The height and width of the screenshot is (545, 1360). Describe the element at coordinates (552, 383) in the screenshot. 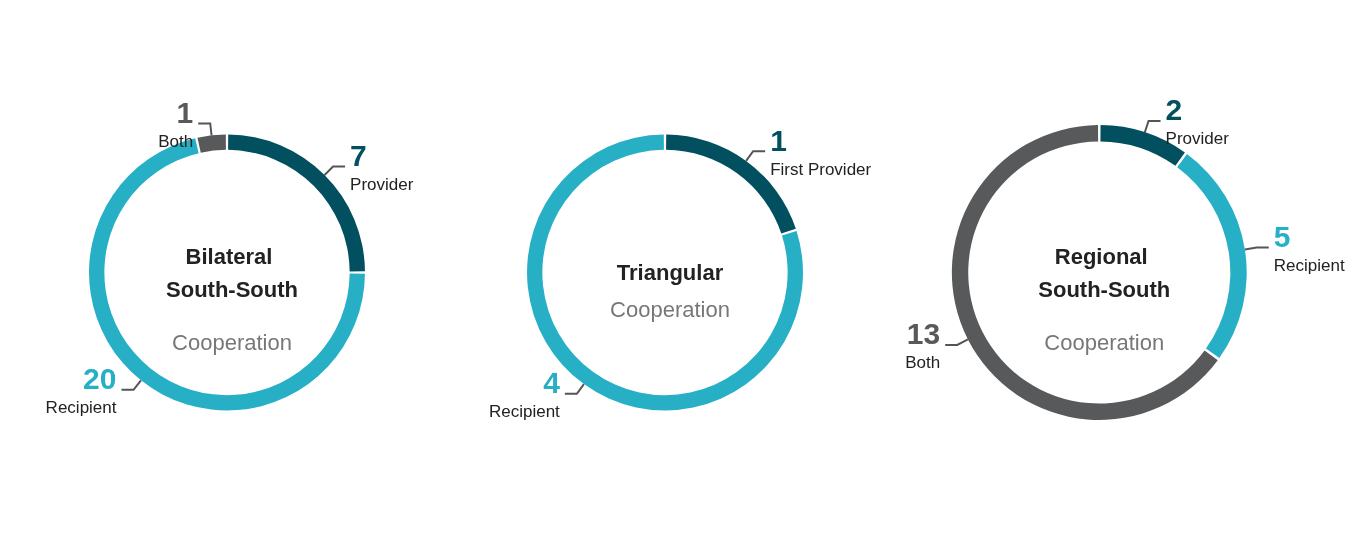

I see `data-label: 4` at that location.